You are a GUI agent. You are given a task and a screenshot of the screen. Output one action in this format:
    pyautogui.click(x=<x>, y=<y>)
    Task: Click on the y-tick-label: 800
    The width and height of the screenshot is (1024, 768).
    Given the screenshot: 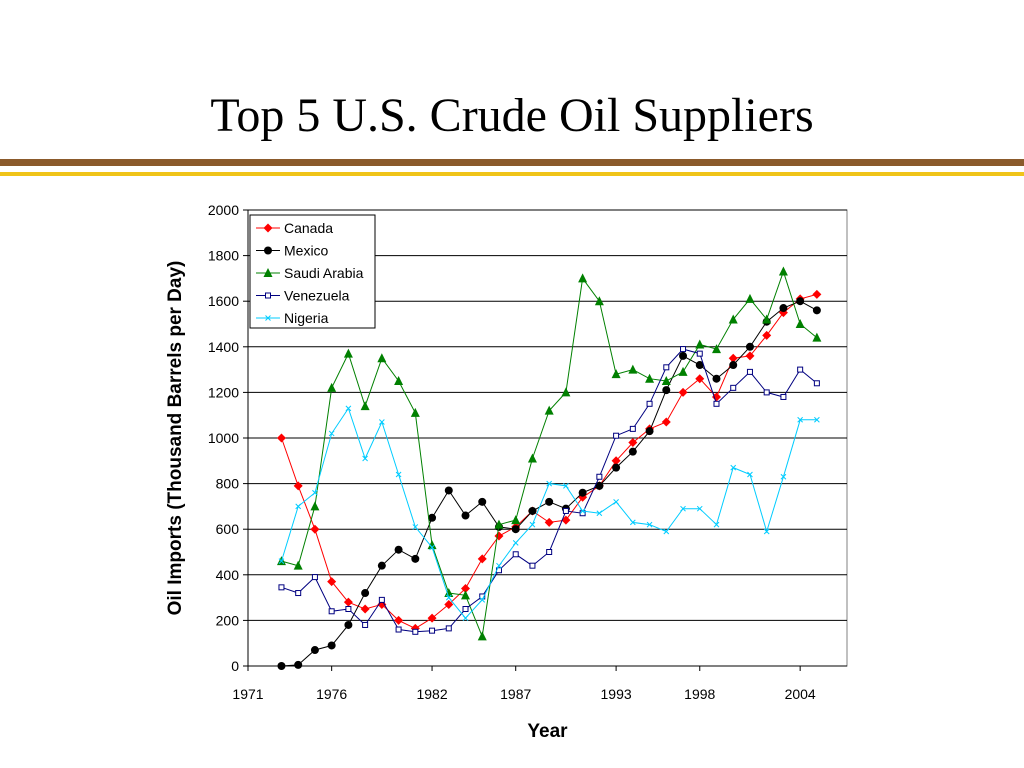 What is the action you would take?
    pyautogui.click(x=228, y=484)
    